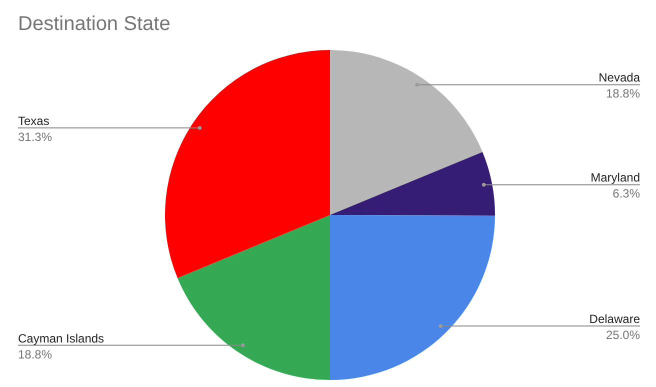 Image resolution: width=656 pixels, height=387 pixels. Describe the element at coordinates (614, 319) in the screenshot. I see `slice-label: Delaware` at that location.